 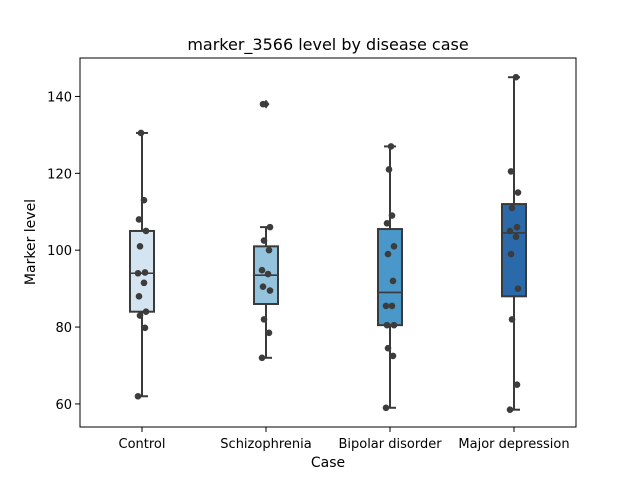 I want to click on y-axis-label: Marker level, so click(x=31, y=242).